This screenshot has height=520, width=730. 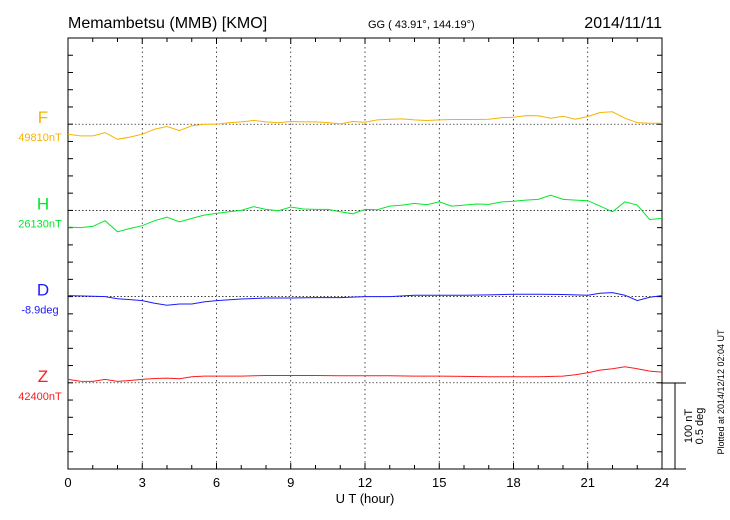 What do you see at coordinates (721, 392) in the screenshot?
I see `plotted-timestamp: Plotted at 2014/12/12 02:04 UT` at bounding box center [721, 392].